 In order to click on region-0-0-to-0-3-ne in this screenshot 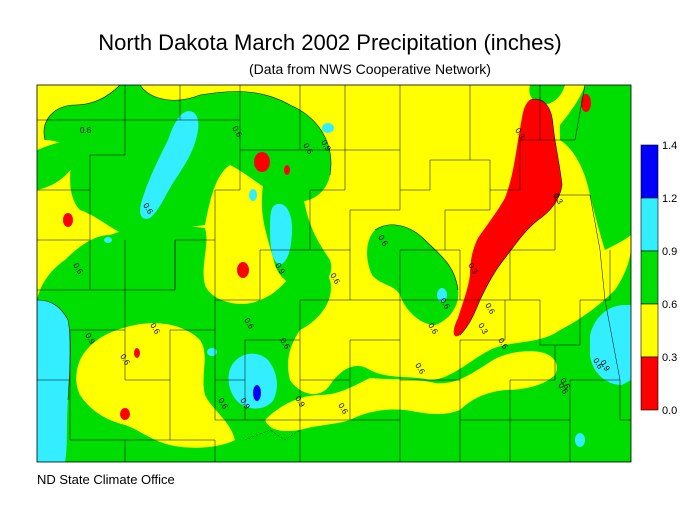, I will do `click(586, 103)`.